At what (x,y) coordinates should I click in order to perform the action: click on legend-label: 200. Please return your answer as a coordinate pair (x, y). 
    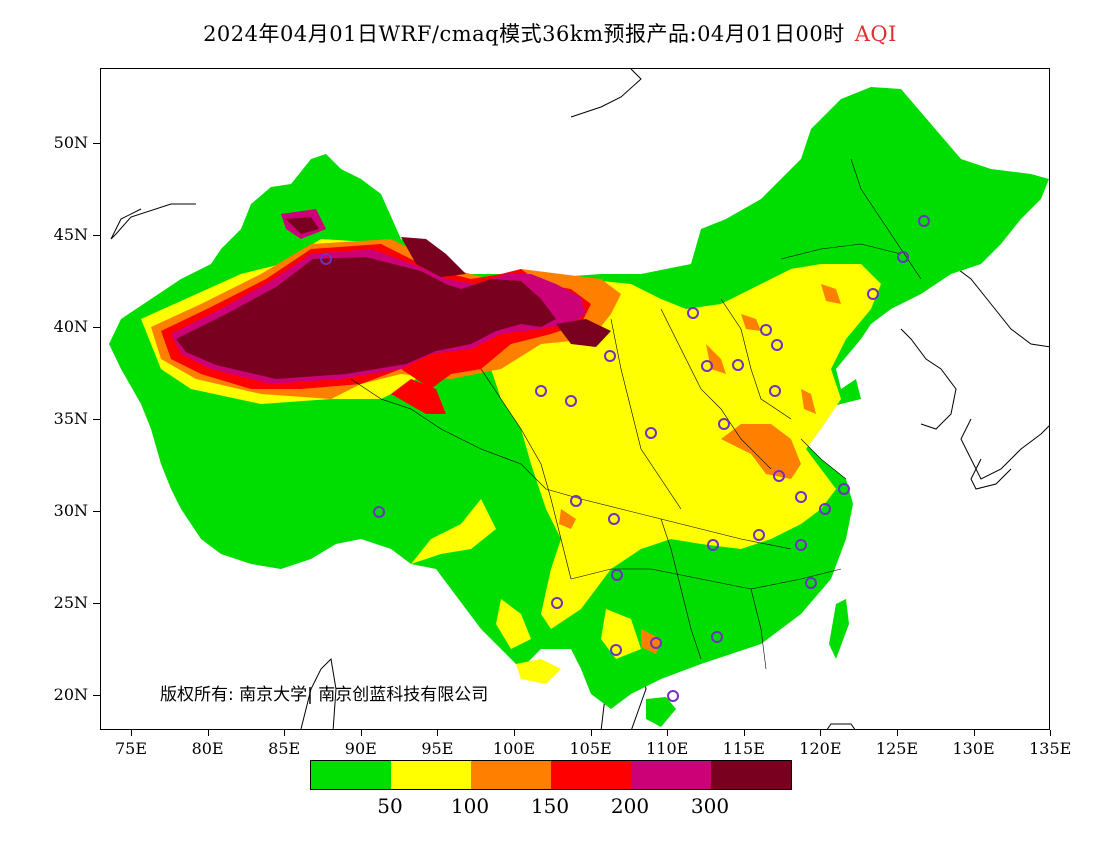
    Looking at the image, I should click on (630, 806).